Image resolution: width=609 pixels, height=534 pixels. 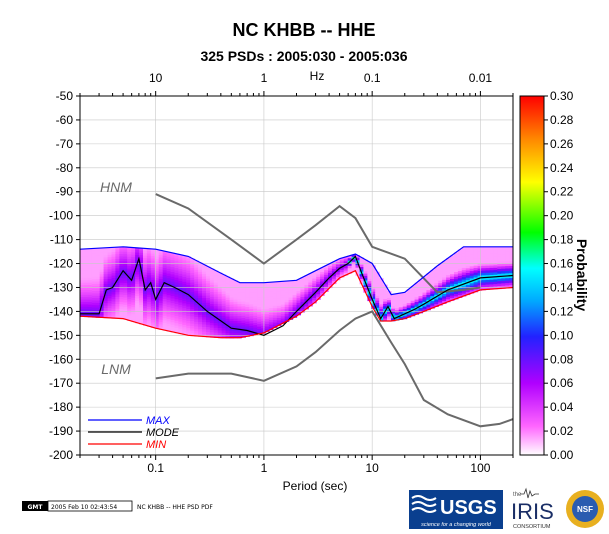 I want to click on usgs-tagline: science for a changing world, so click(x=456, y=525).